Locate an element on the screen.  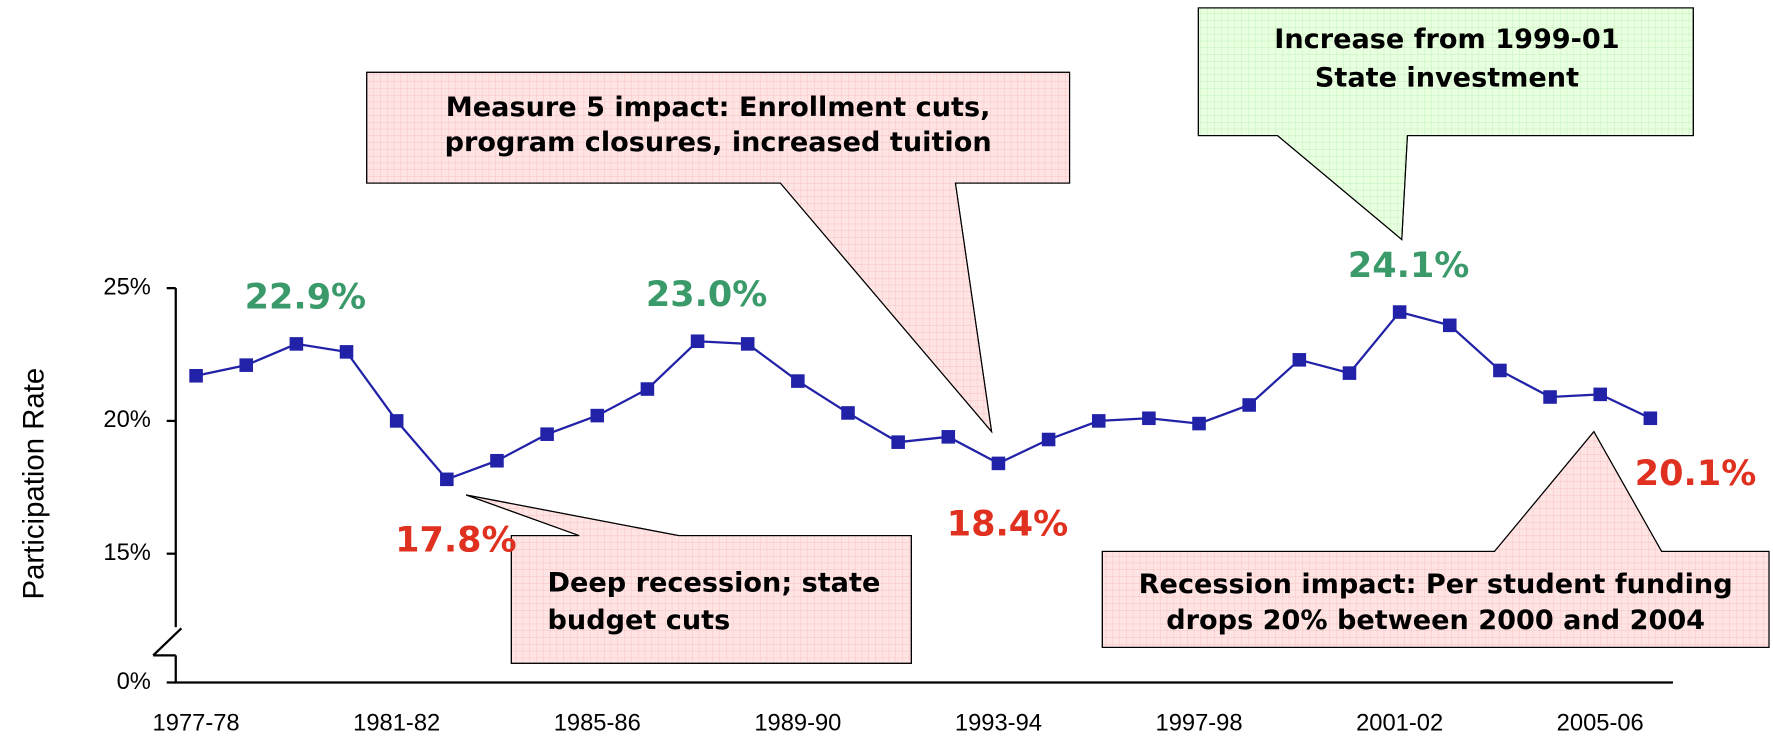
x-tick-label: 1985-86 is located at coordinates (597, 724).